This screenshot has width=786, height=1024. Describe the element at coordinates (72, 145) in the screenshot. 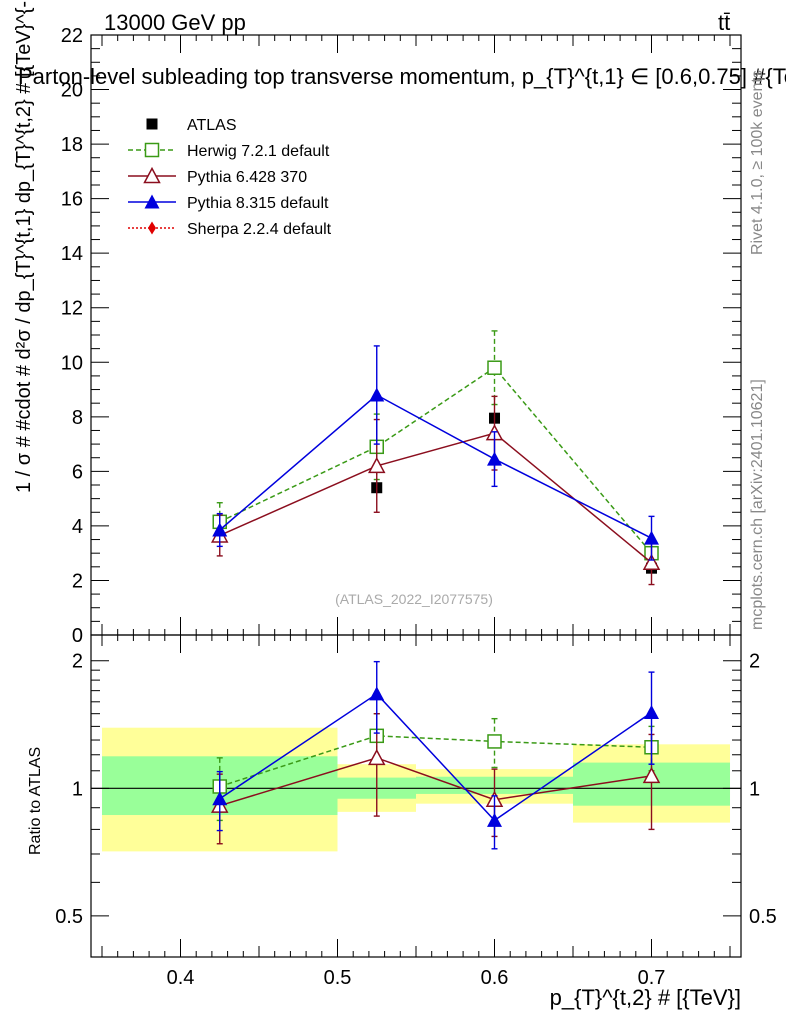

I see `y-tick-label: 18` at that location.